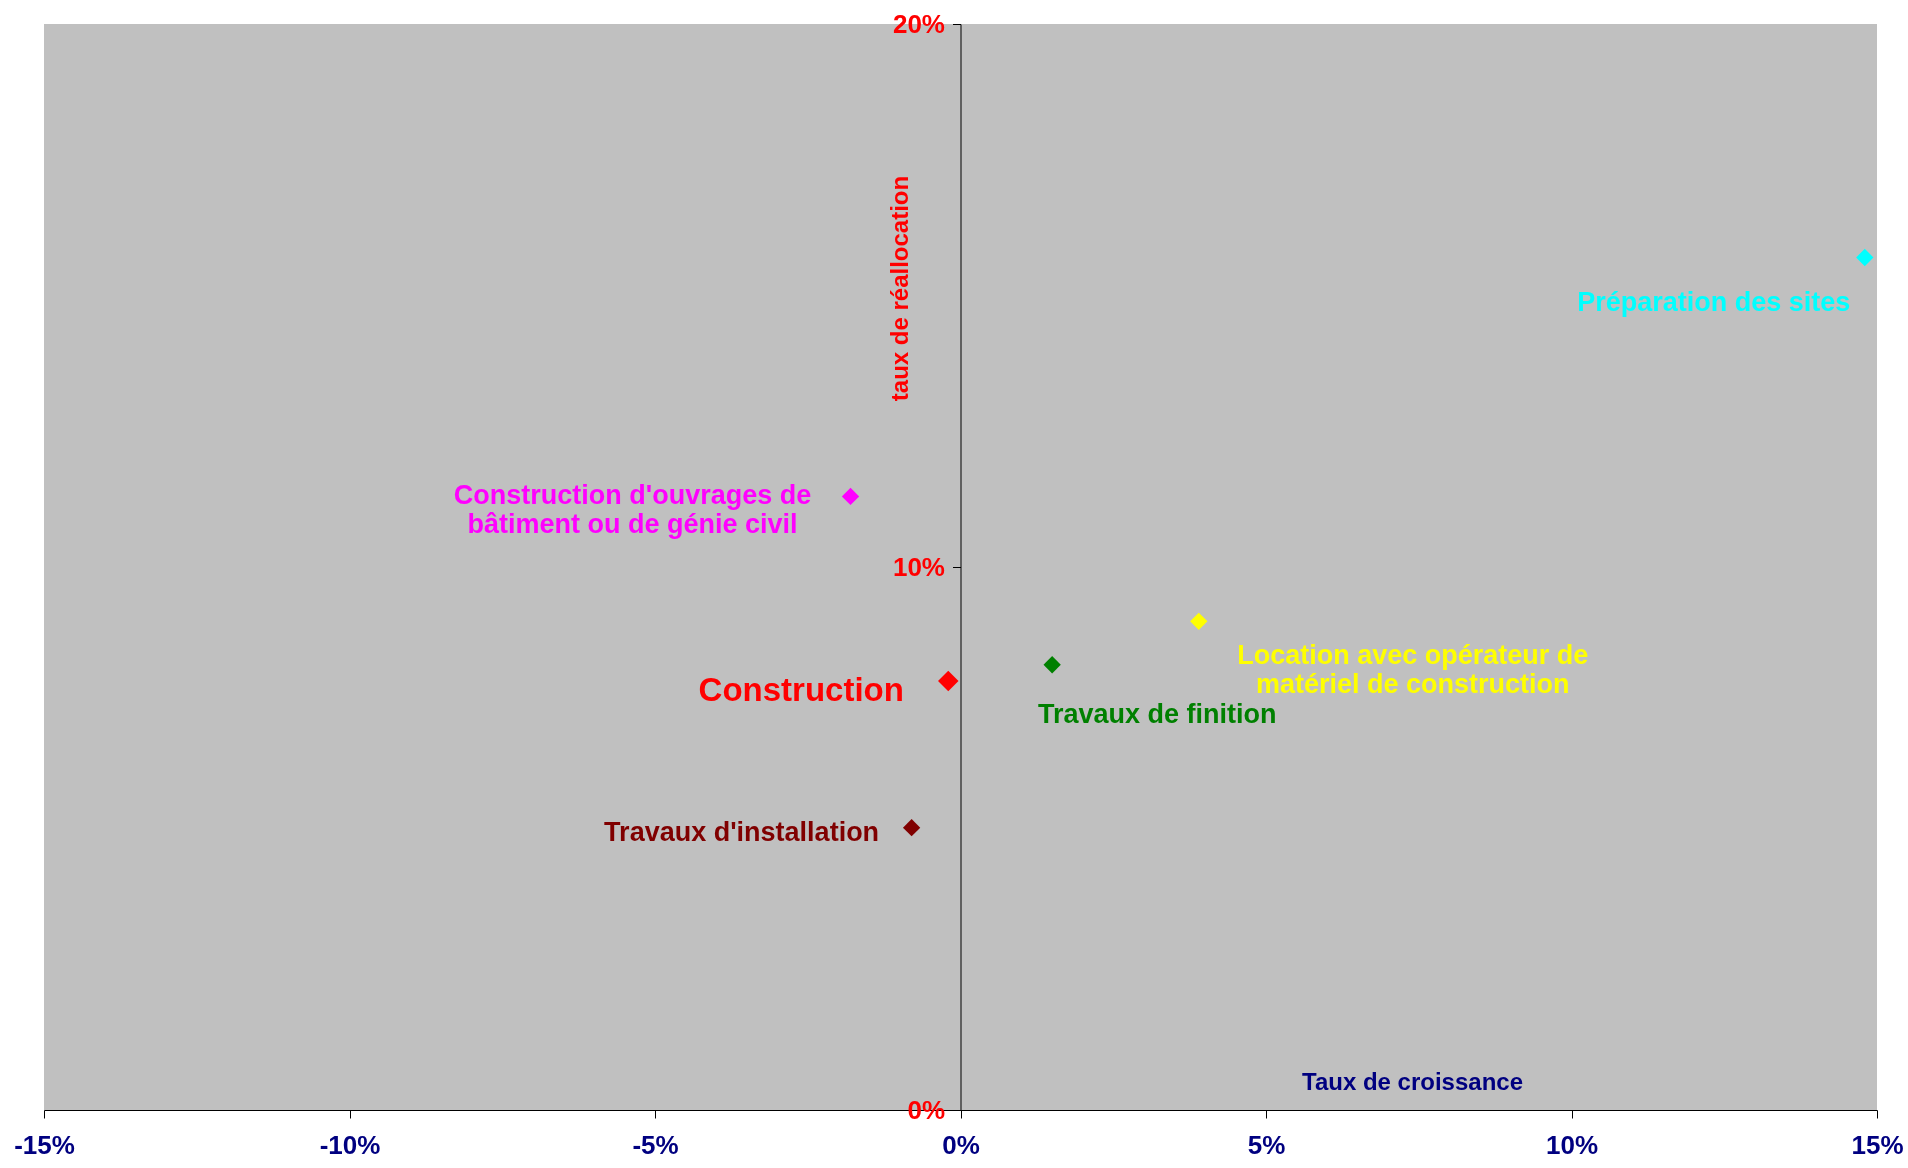 This screenshot has width=1908, height=1168. Describe the element at coordinates (1412, 1081) in the screenshot. I see `x-axis-title: Taux de croissance` at that location.